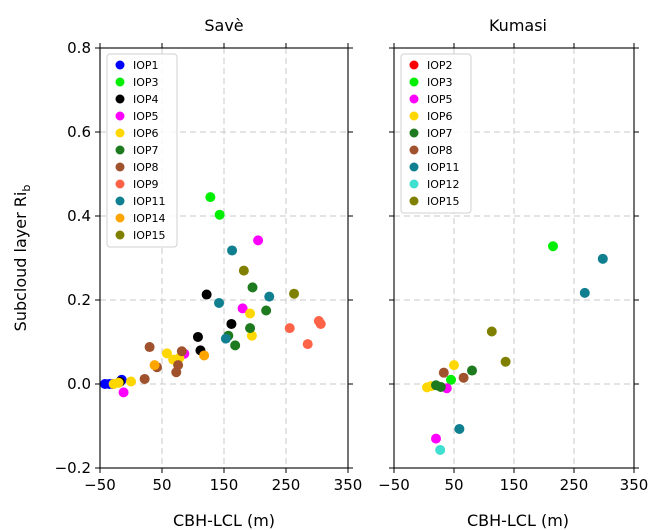 Image resolution: width=659 pixels, height=530 pixels. I want to click on y-tick-label: 0.2, so click(79, 300).